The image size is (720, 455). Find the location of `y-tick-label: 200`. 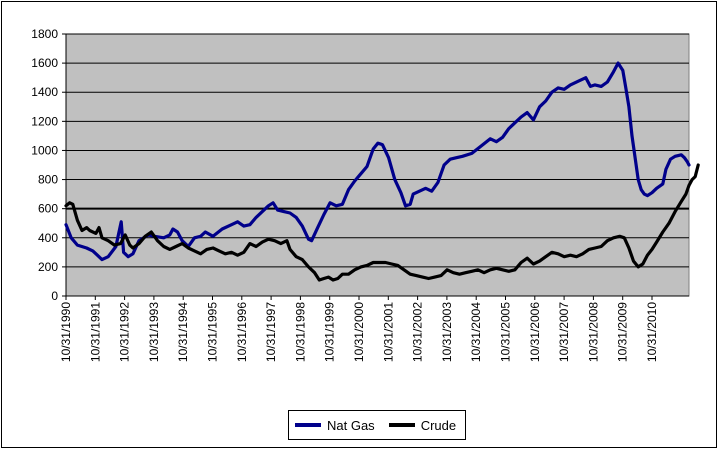

y-tick-label: 200 is located at coordinates (48, 267).